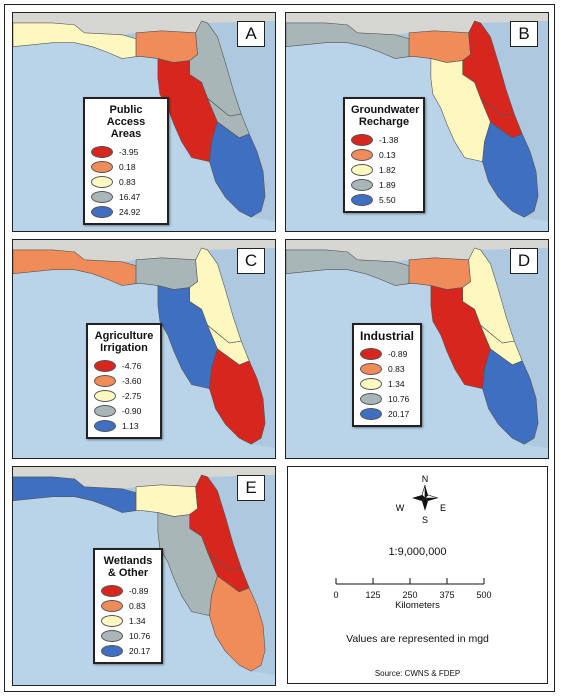  I want to click on panel-letter-a: A, so click(251, 34).